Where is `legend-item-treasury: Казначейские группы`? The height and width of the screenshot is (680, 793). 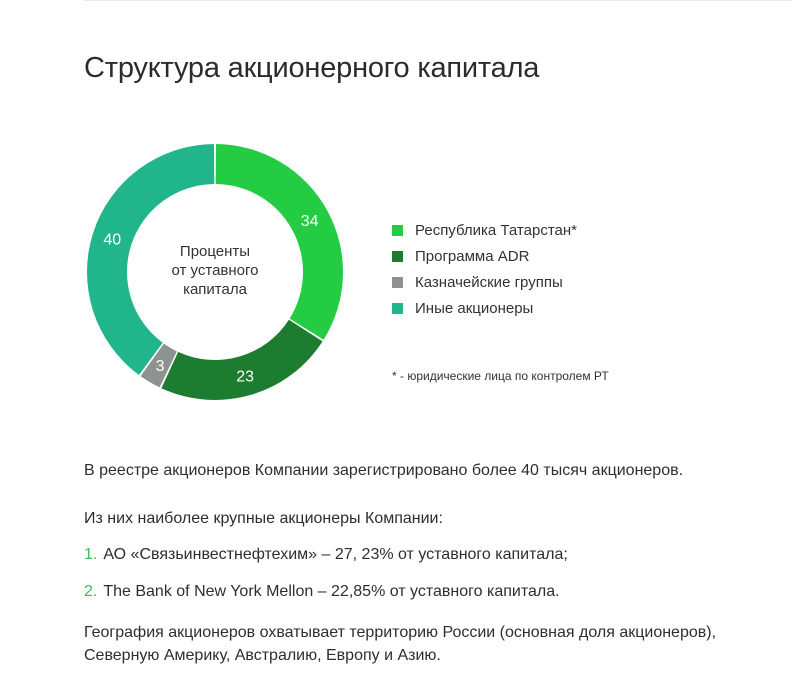 legend-item-treasury: Казначейские группы is located at coordinates (484, 282).